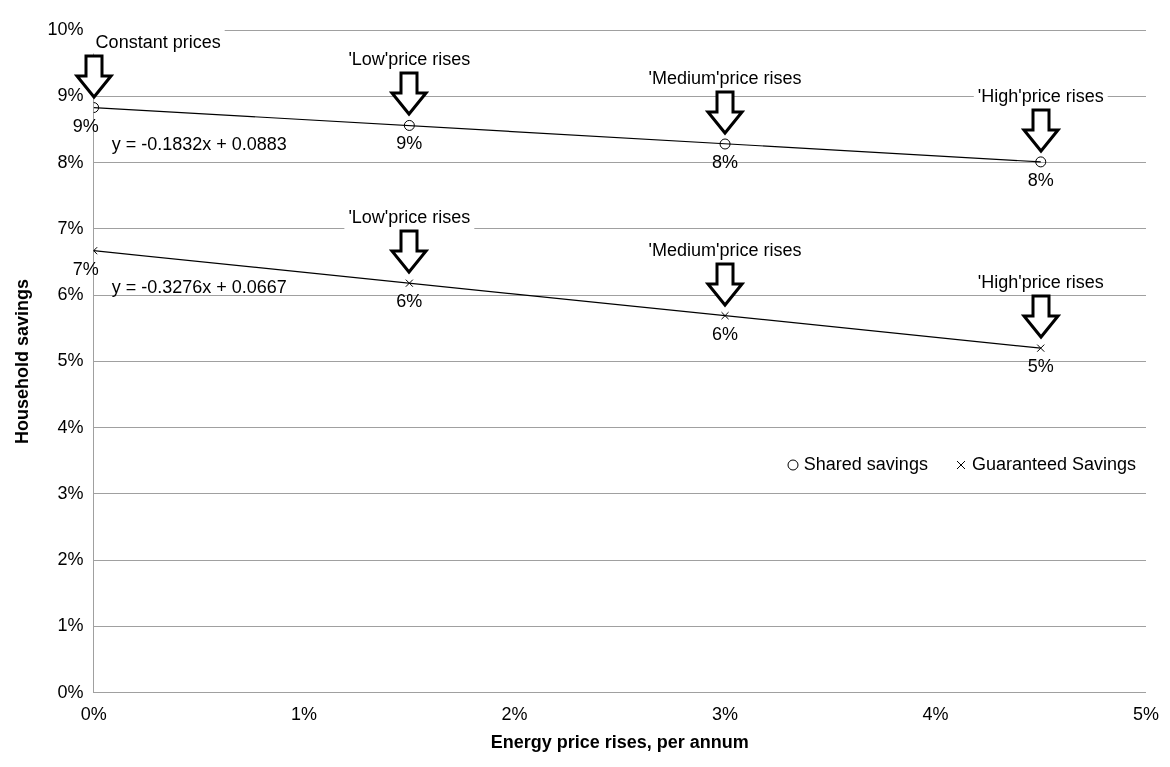 The height and width of the screenshot is (767, 1170). What do you see at coordinates (65, 28) in the screenshot?
I see `y-tick-label: 10%` at bounding box center [65, 28].